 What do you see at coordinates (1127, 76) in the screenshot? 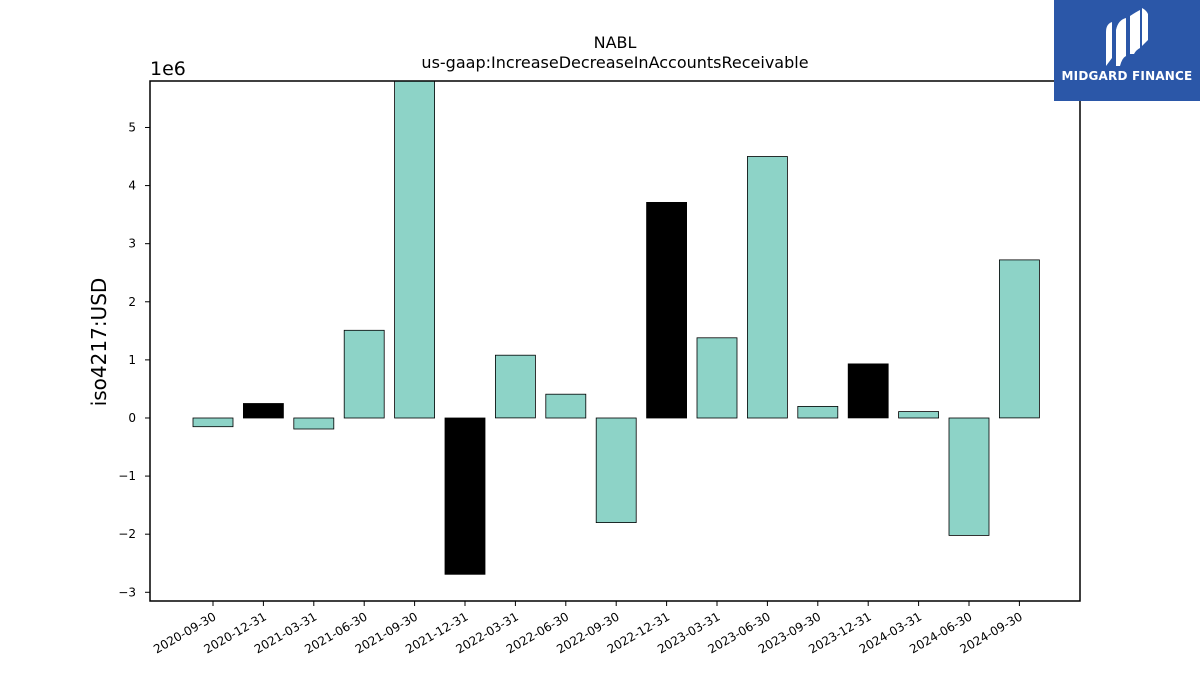
I see `brand-logo-text: MIDGARD FINANCE` at bounding box center [1127, 76].